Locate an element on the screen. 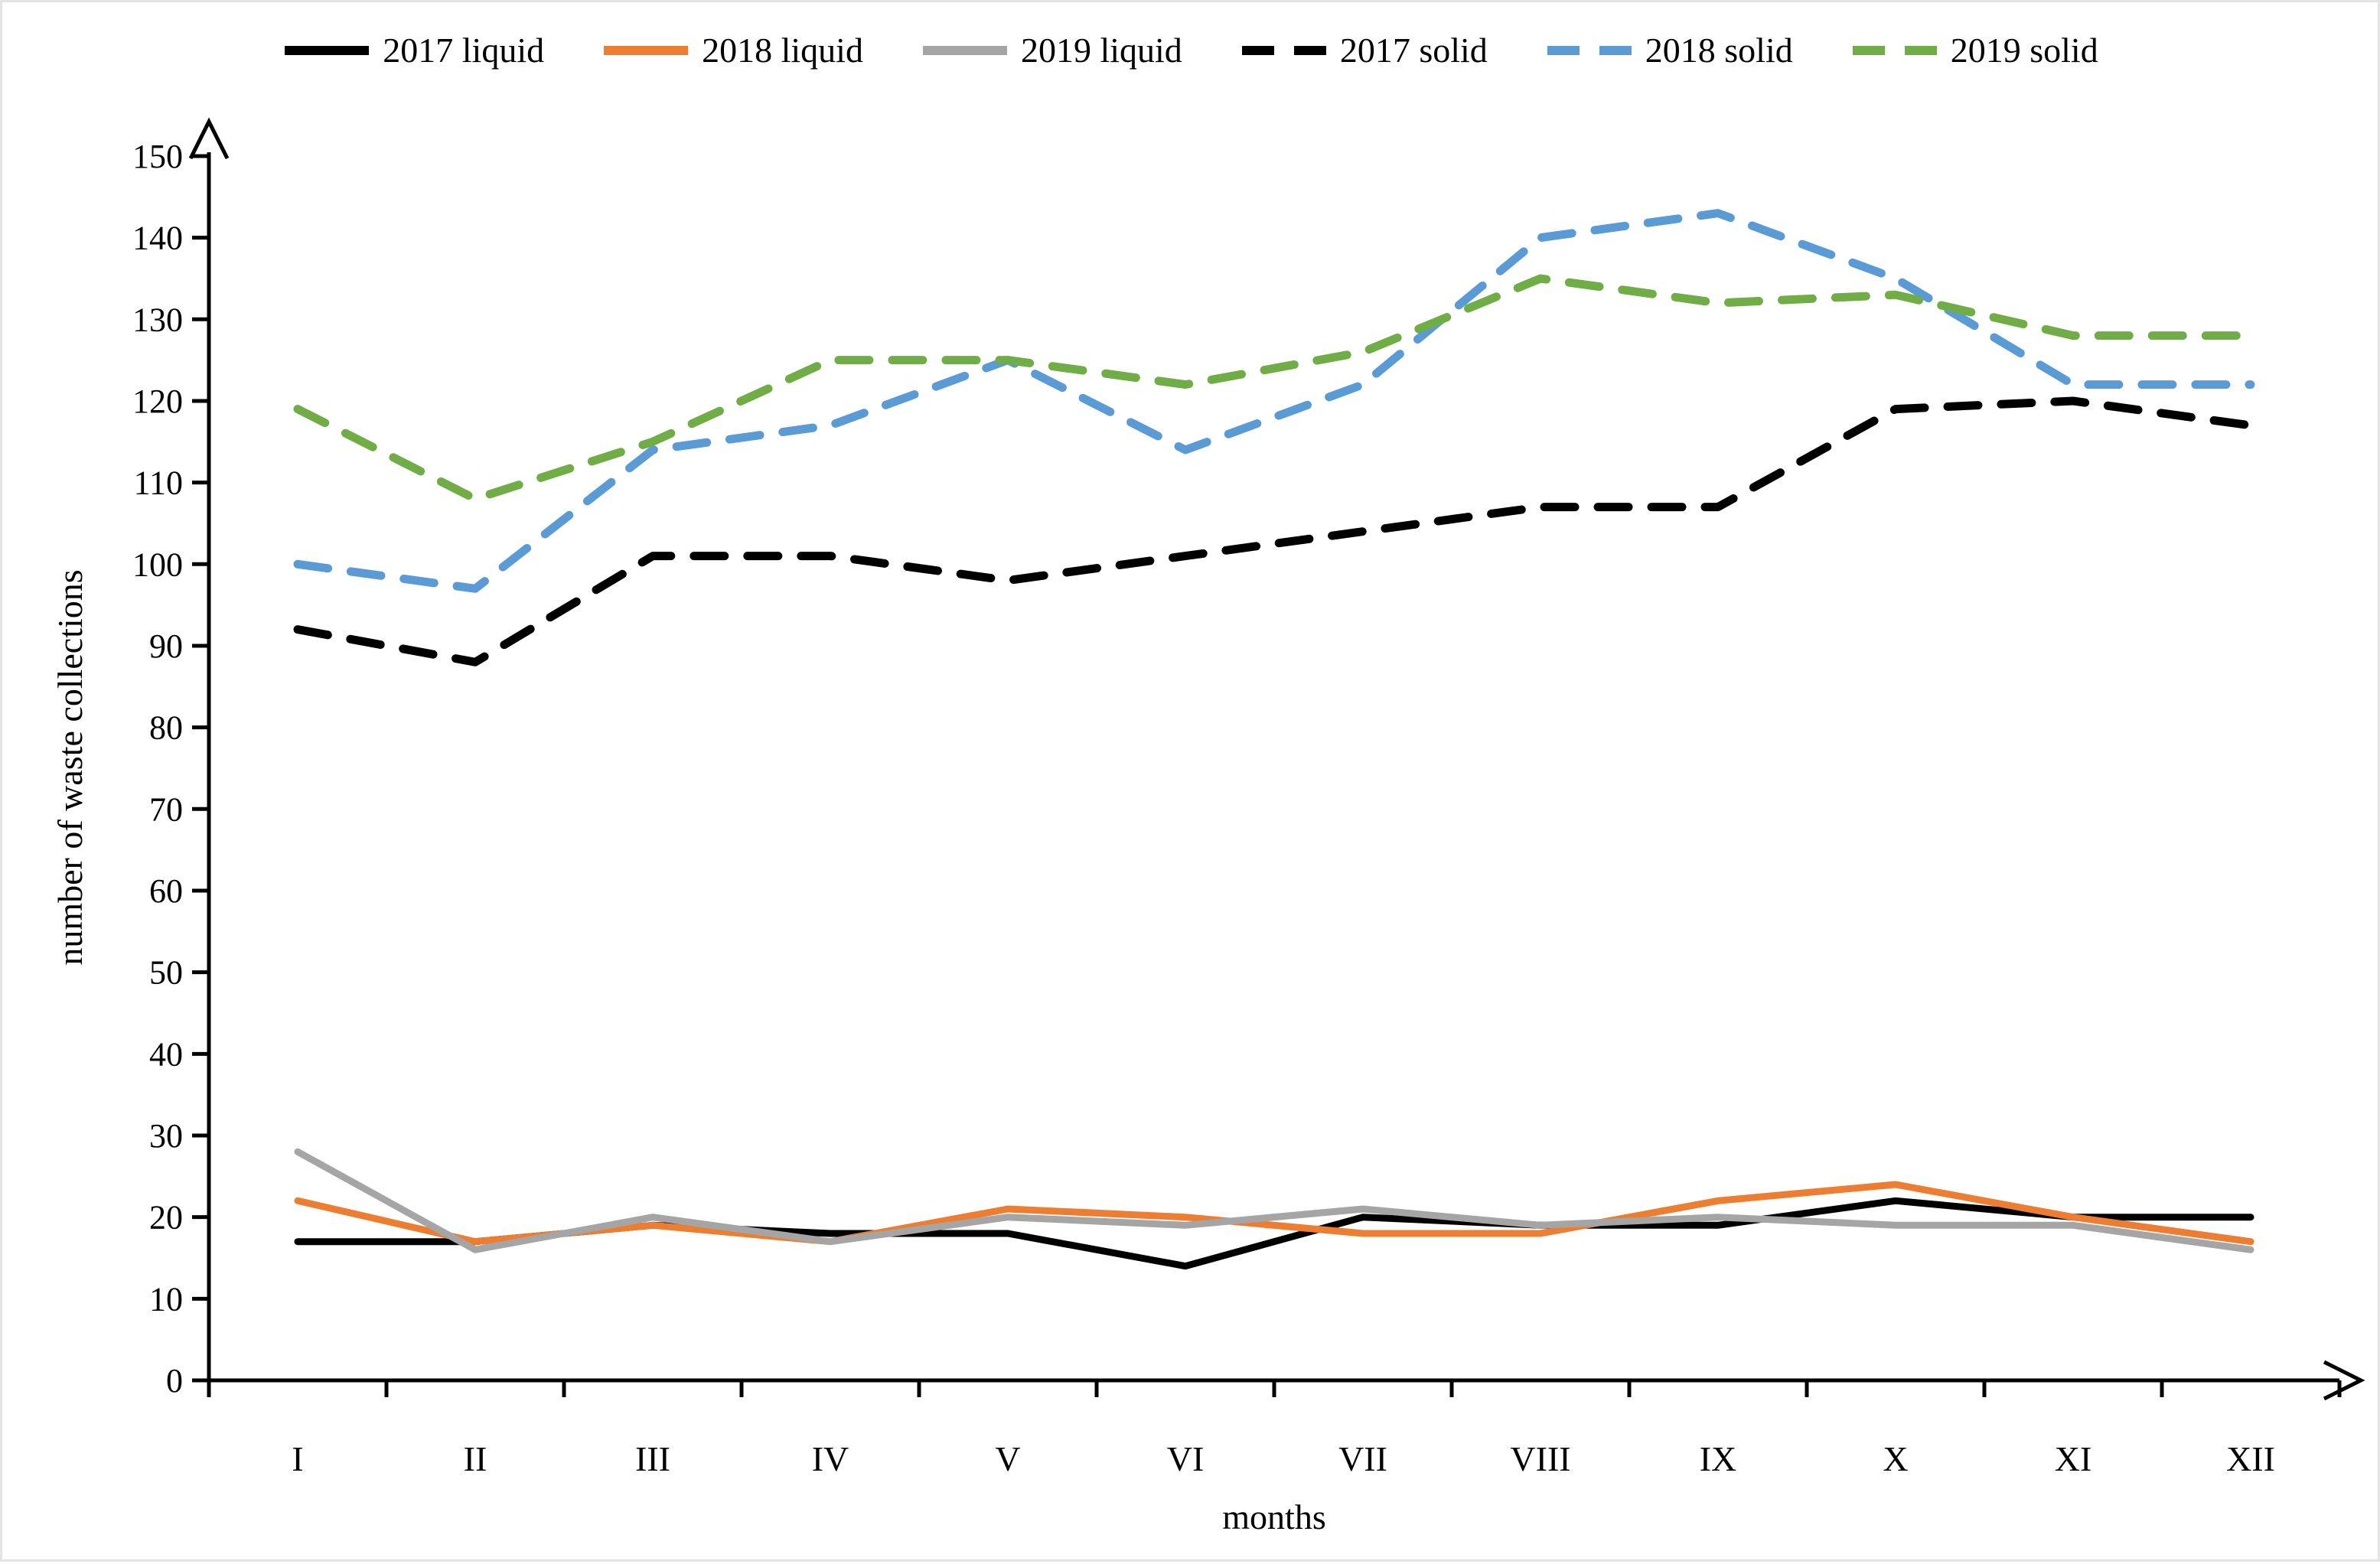 This screenshot has height=1564, width=2380. x-category-label: V is located at coordinates (1007, 1458).